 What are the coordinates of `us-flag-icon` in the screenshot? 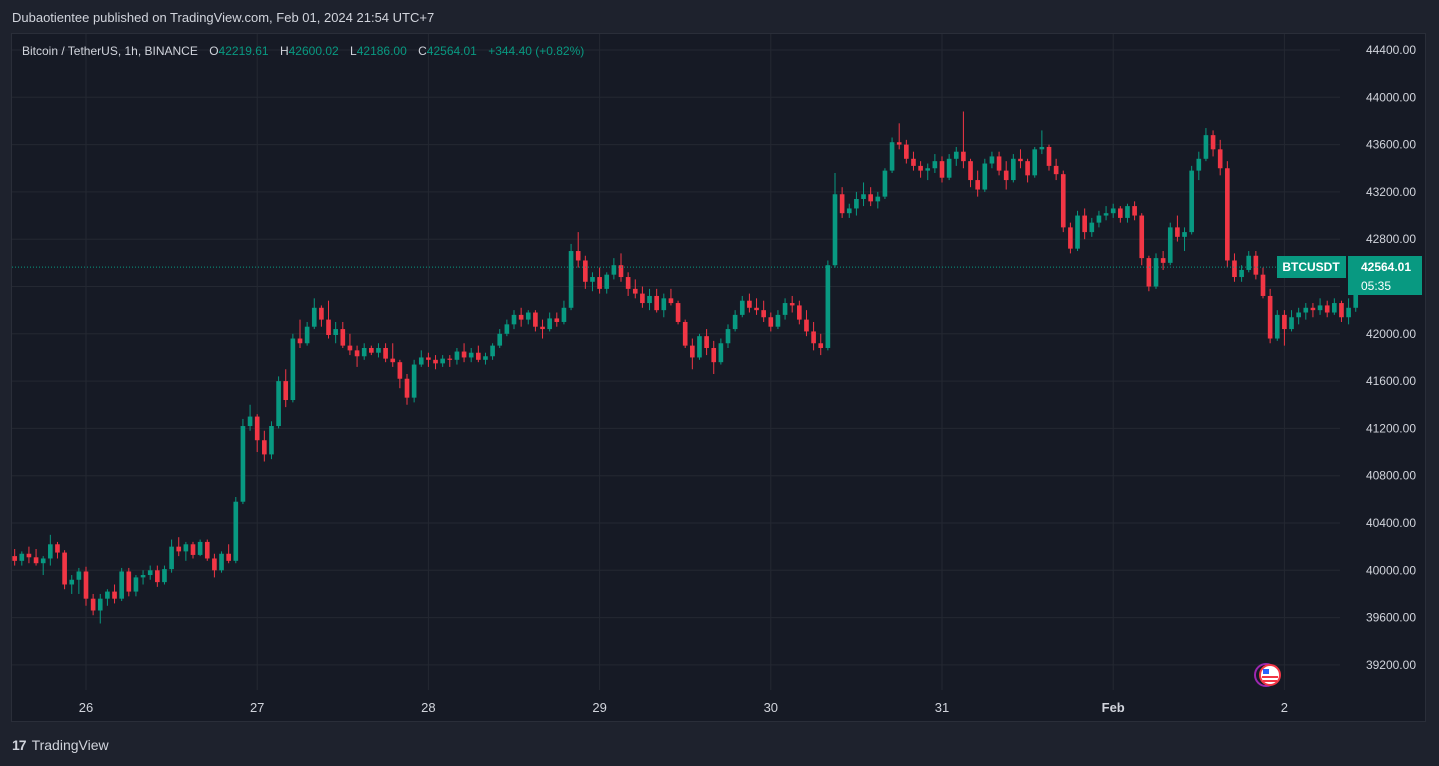 It's located at (1267, 675).